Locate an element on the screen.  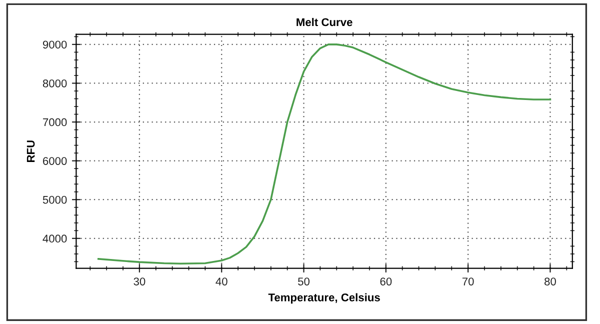
chart-title: Melt Curve is located at coordinates (324, 22).